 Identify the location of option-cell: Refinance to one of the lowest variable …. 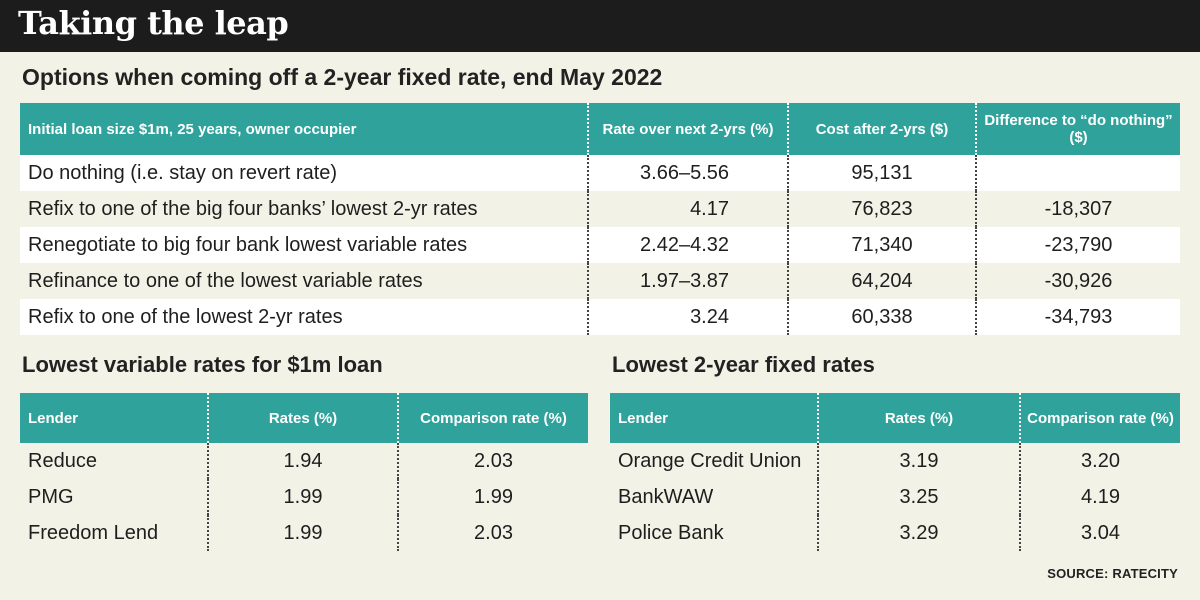
(304, 281).